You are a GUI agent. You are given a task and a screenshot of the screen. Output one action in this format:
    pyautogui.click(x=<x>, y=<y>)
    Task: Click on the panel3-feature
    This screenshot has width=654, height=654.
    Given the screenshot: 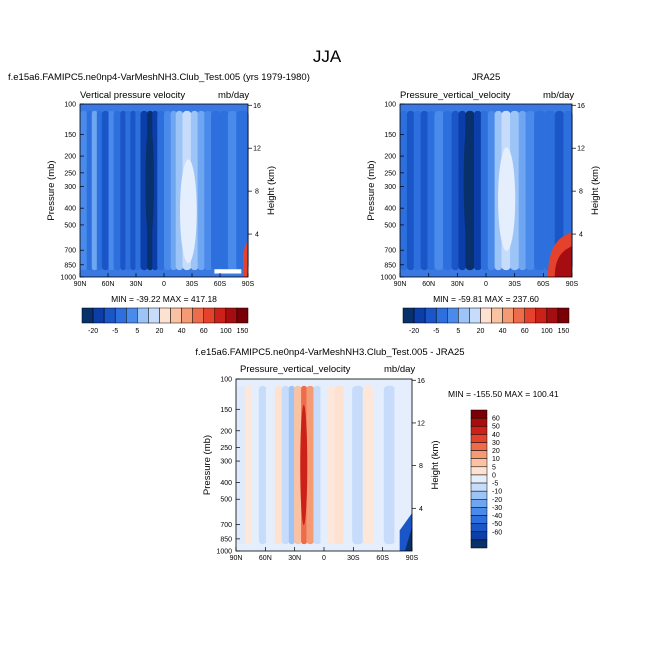 What is the action you would take?
    pyautogui.click(x=304, y=465)
    